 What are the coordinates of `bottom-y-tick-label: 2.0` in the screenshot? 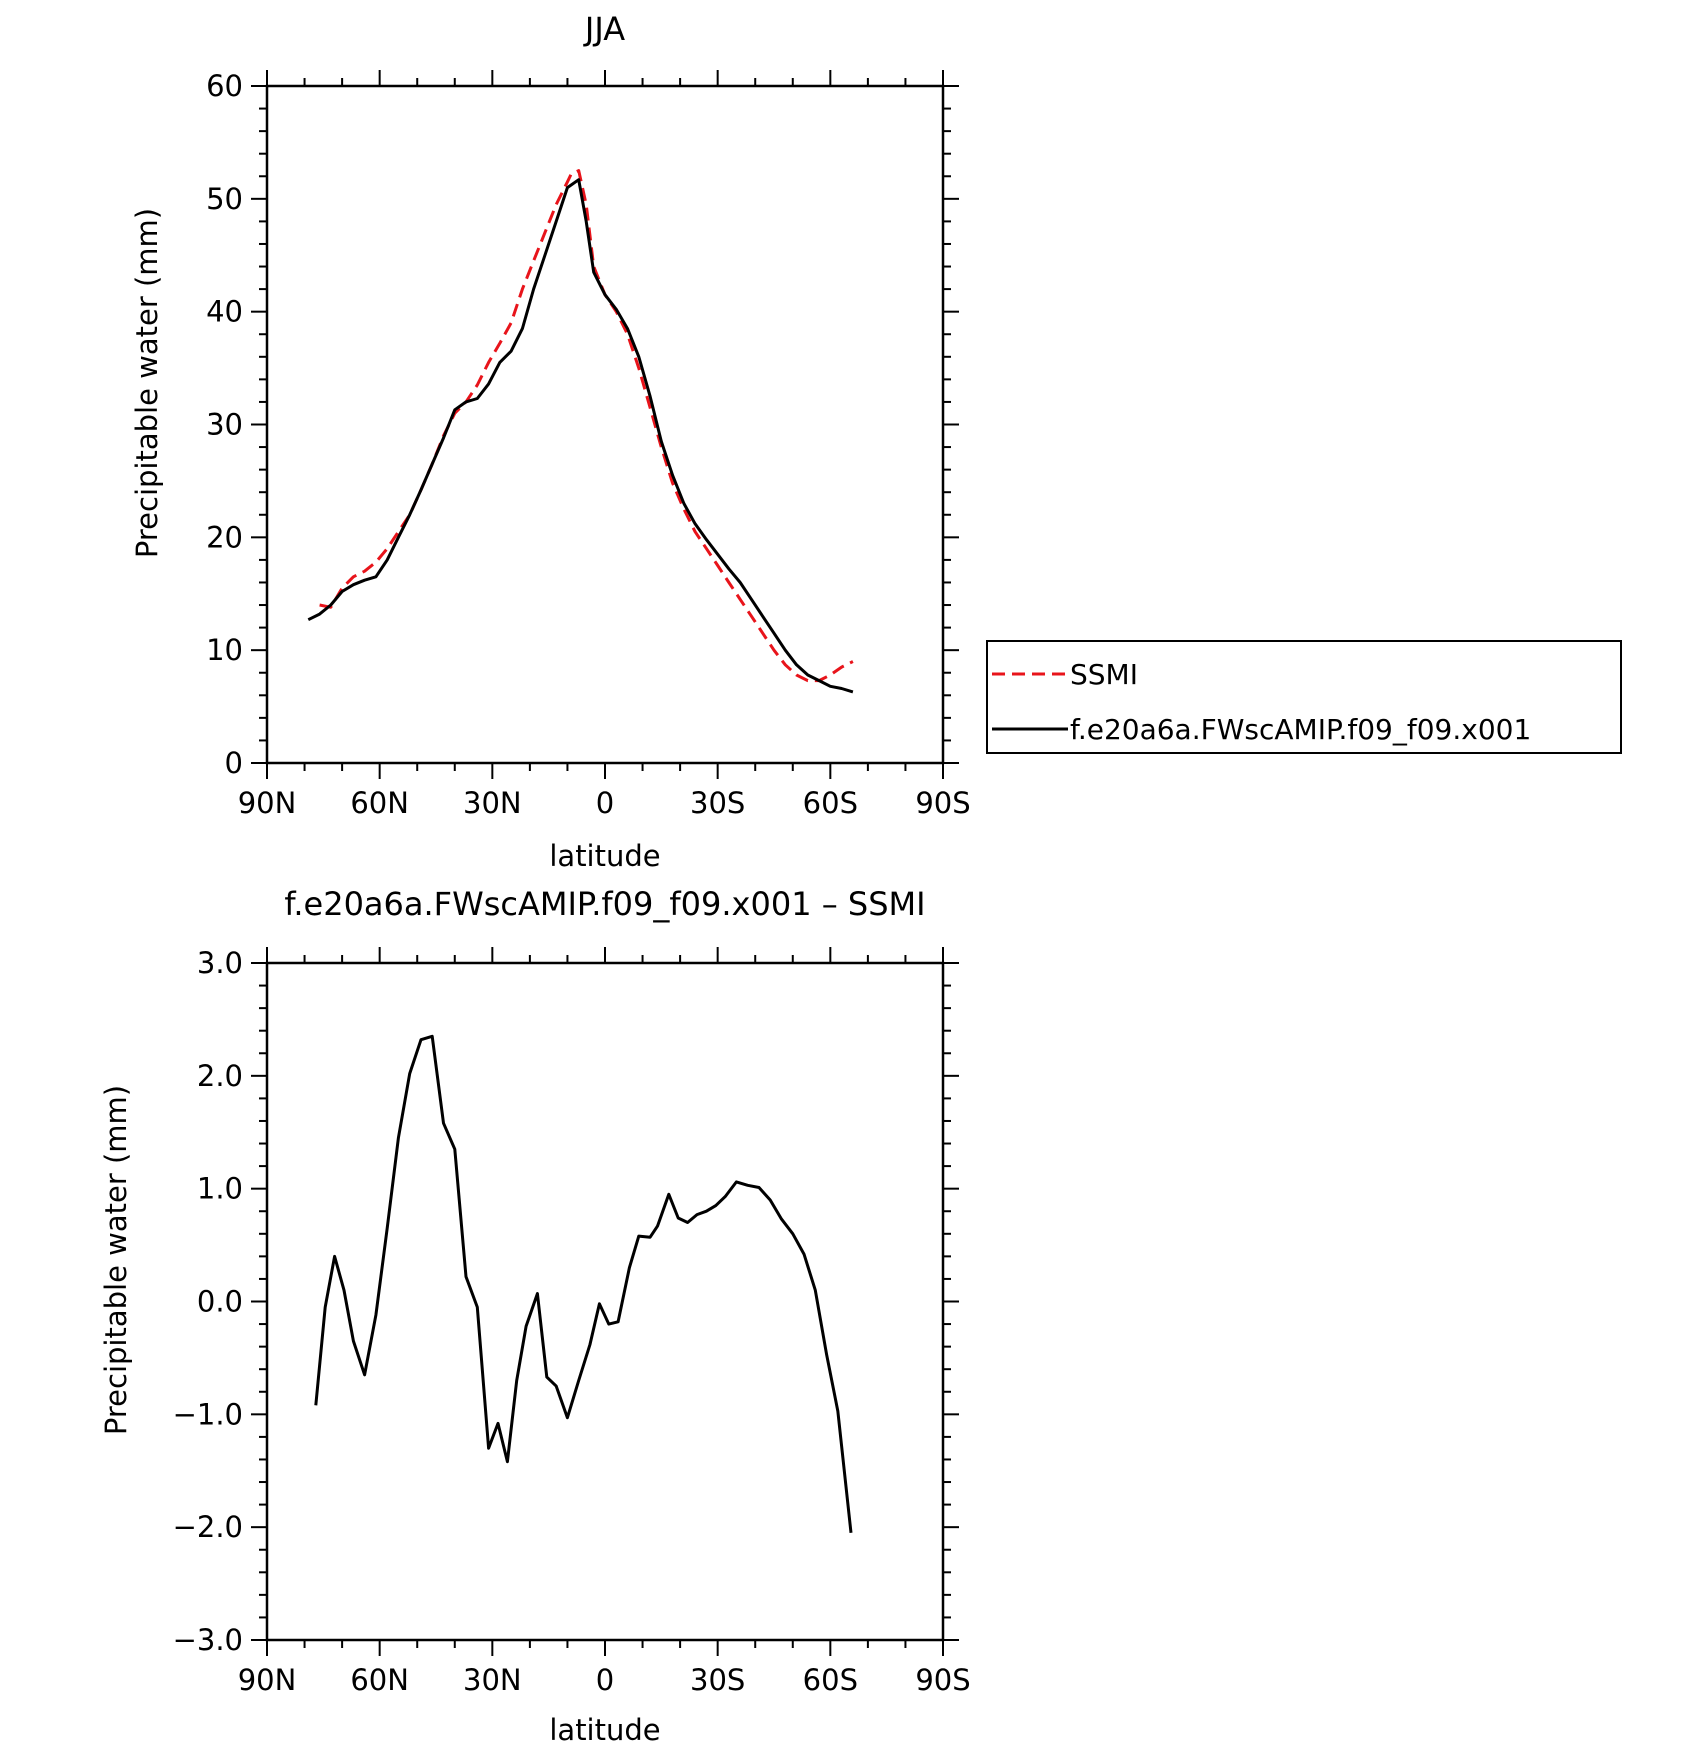 It's located at (220, 1076).